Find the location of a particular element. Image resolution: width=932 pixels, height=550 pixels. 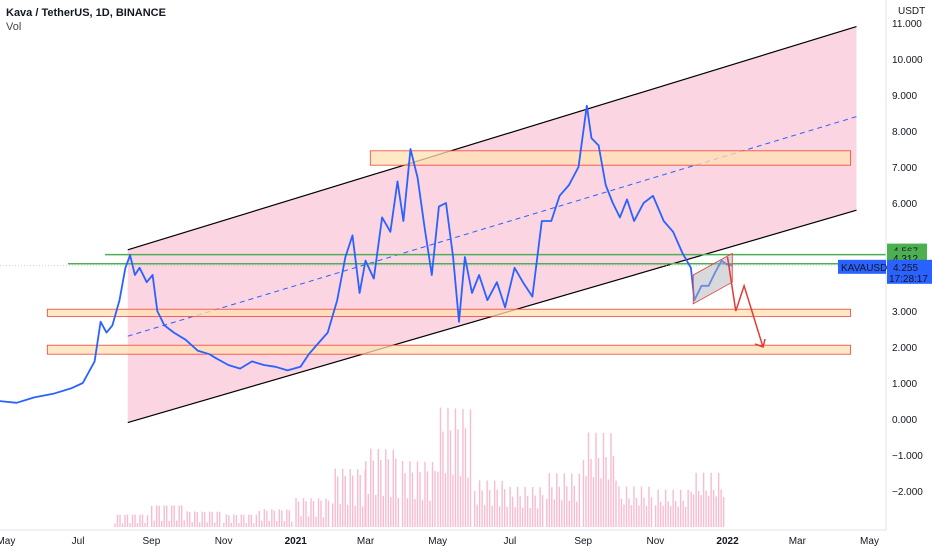

price-unit: USDT is located at coordinates (911, 11).